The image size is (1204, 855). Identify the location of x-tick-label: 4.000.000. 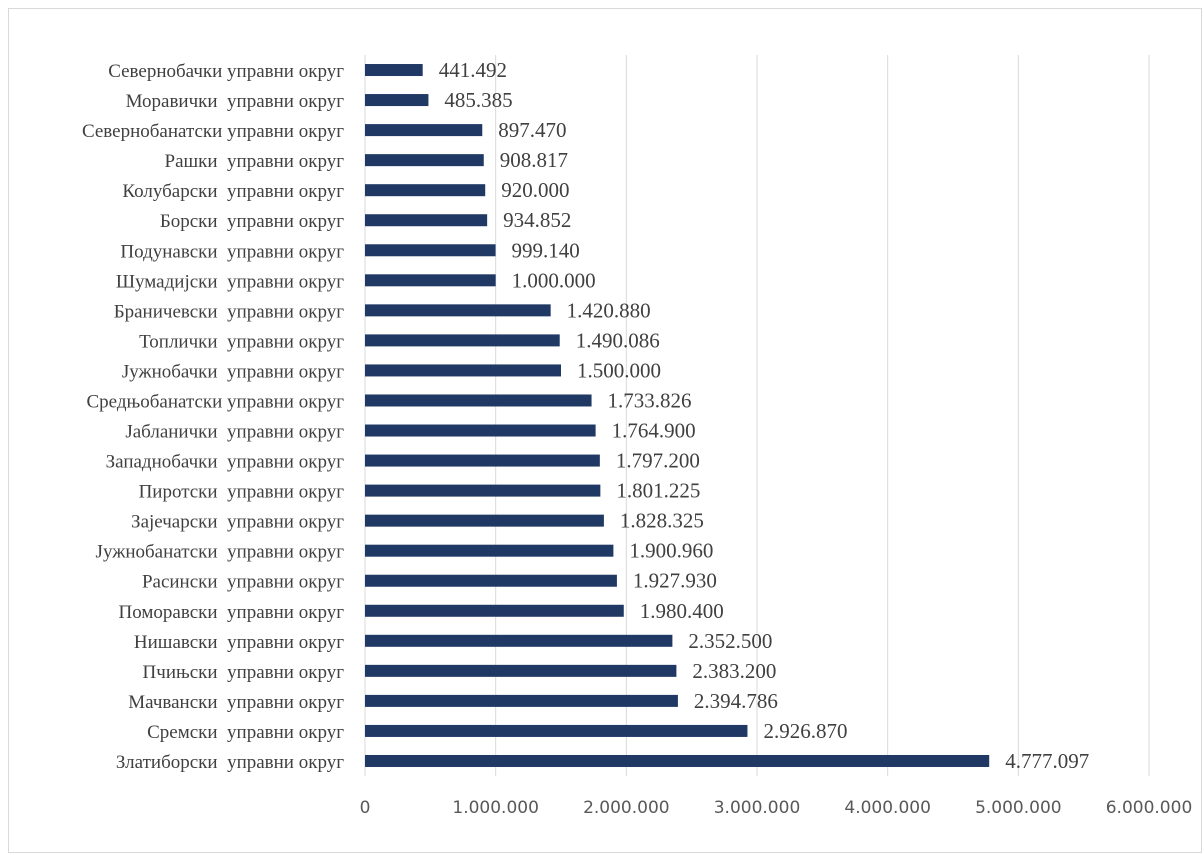
(887, 808).